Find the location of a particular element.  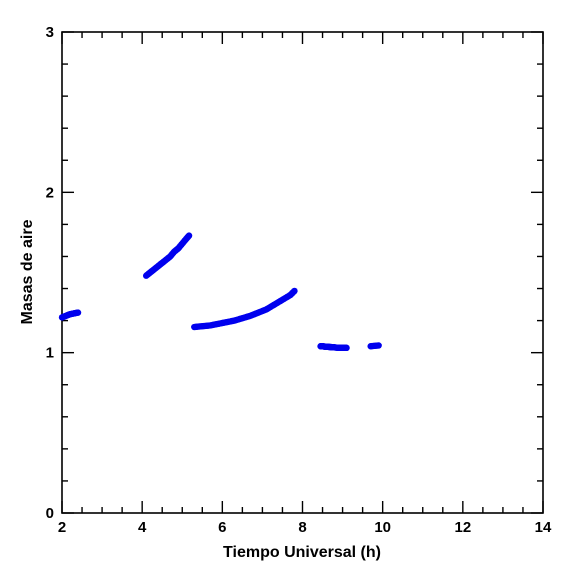

y-tick-label: 2 is located at coordinates (50, 192).